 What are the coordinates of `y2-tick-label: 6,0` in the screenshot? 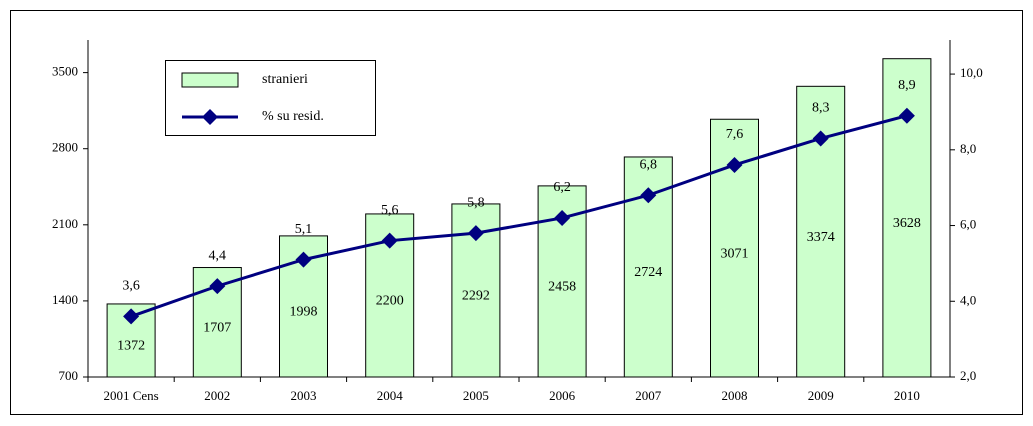 It's located at (968, 224).